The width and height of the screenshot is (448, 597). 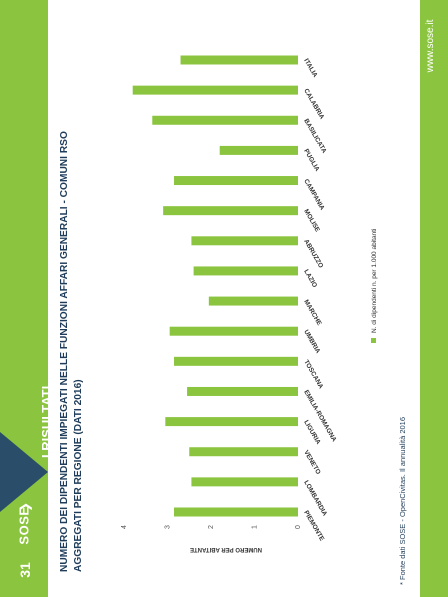 I want to click on legend-swatch, so click(x=373, y=340).